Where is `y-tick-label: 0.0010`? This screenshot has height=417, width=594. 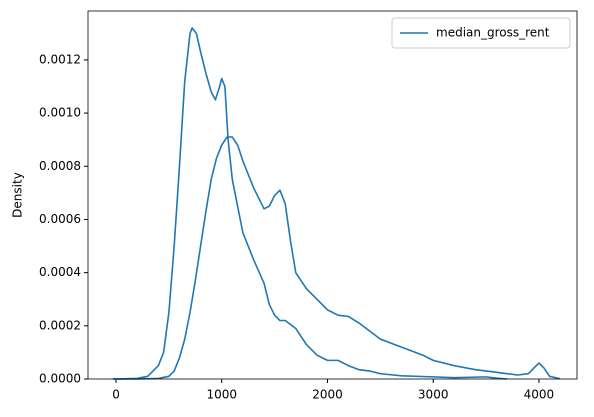 y-tick-label: 0.0010 is located at coordinates (60, 113).